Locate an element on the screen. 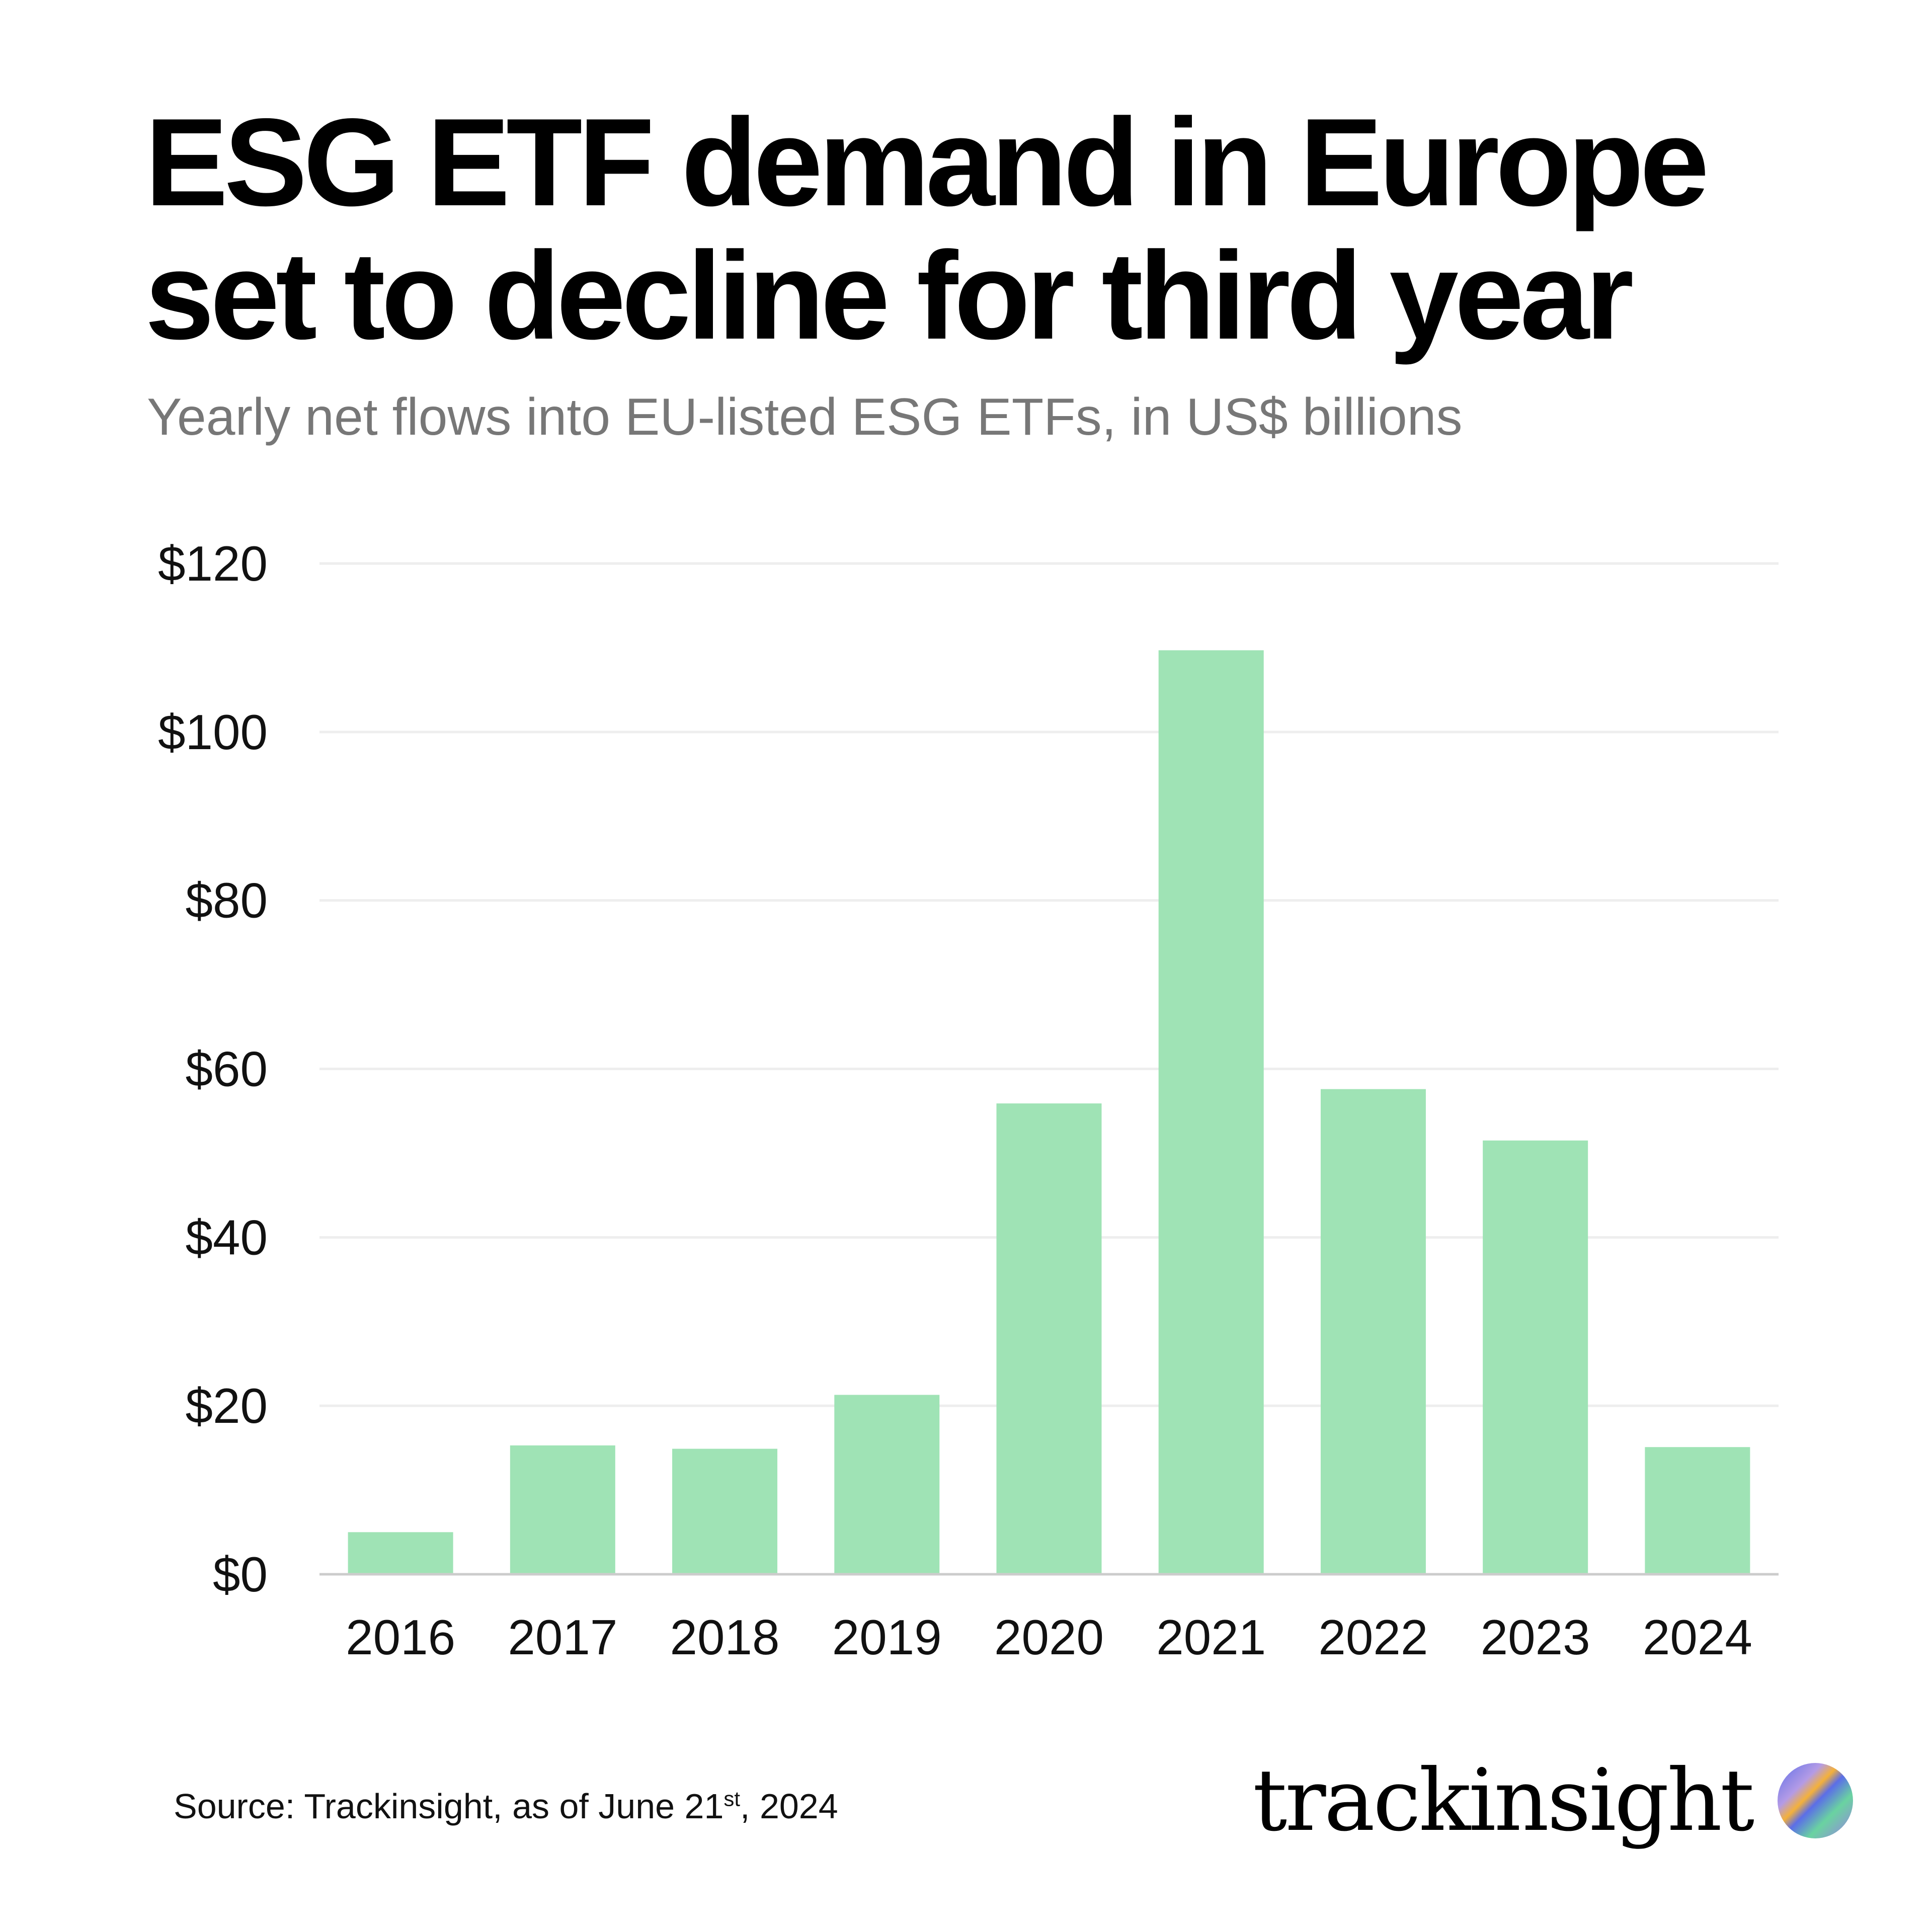 The width and height of the screenshot is (1932, 1932). bar-2018 is located at coordinates (725, 1511).